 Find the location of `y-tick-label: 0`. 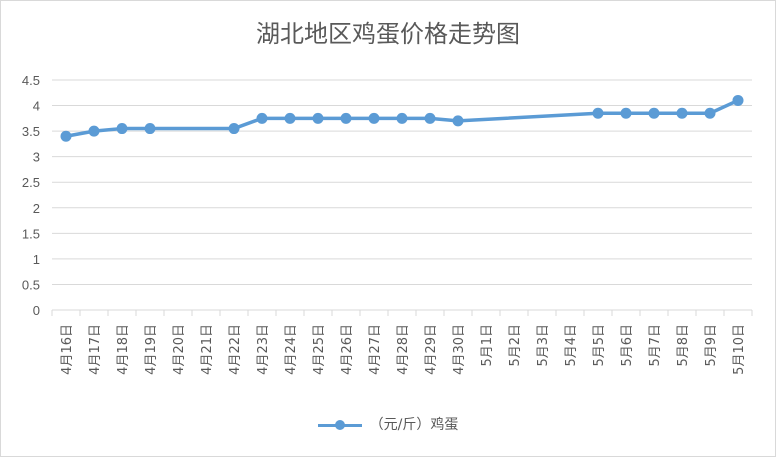

y-tick-label: 0 is located at coordinates (36, 310).